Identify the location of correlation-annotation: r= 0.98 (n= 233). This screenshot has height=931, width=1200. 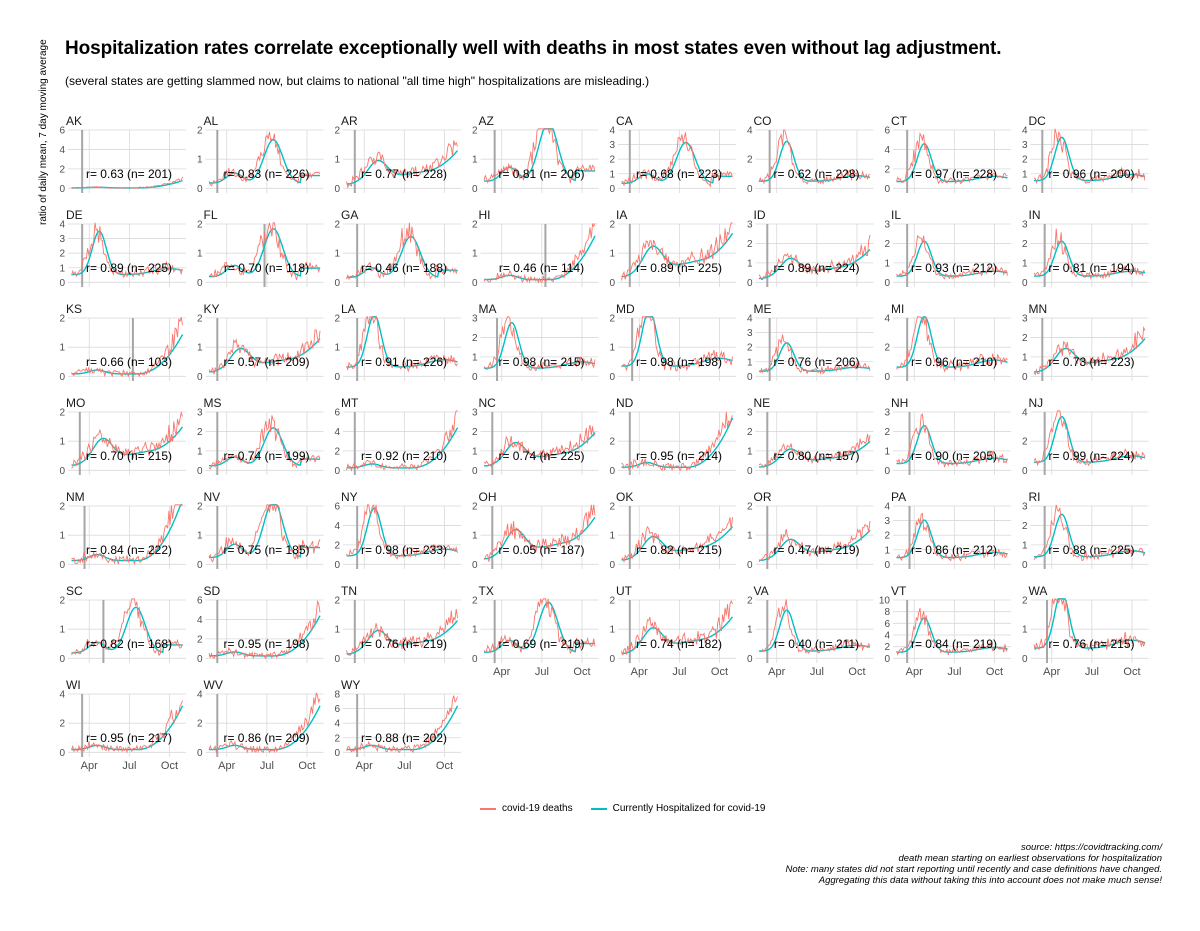
(404, 550).